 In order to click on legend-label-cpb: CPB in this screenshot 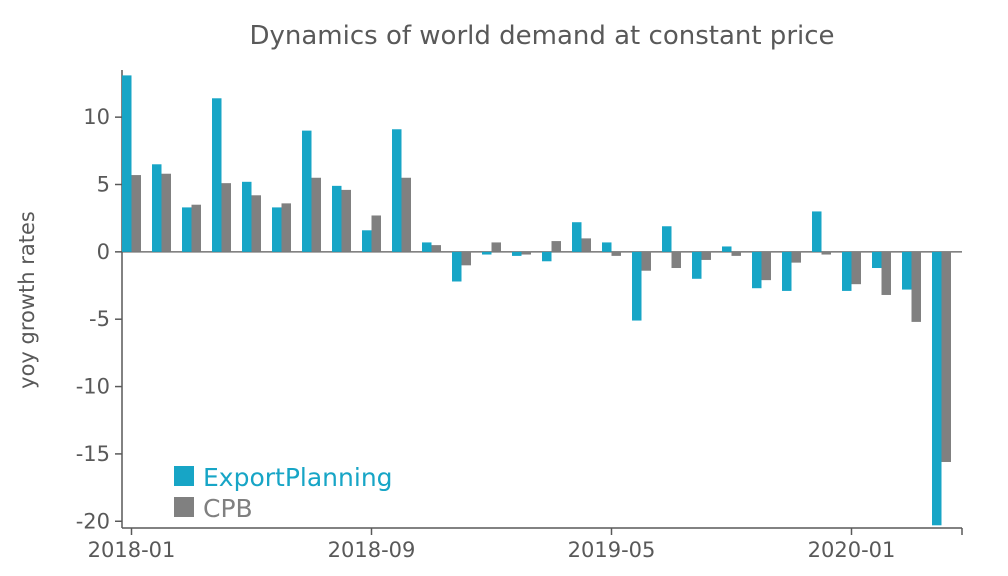, I will do `click(228, 508)`.